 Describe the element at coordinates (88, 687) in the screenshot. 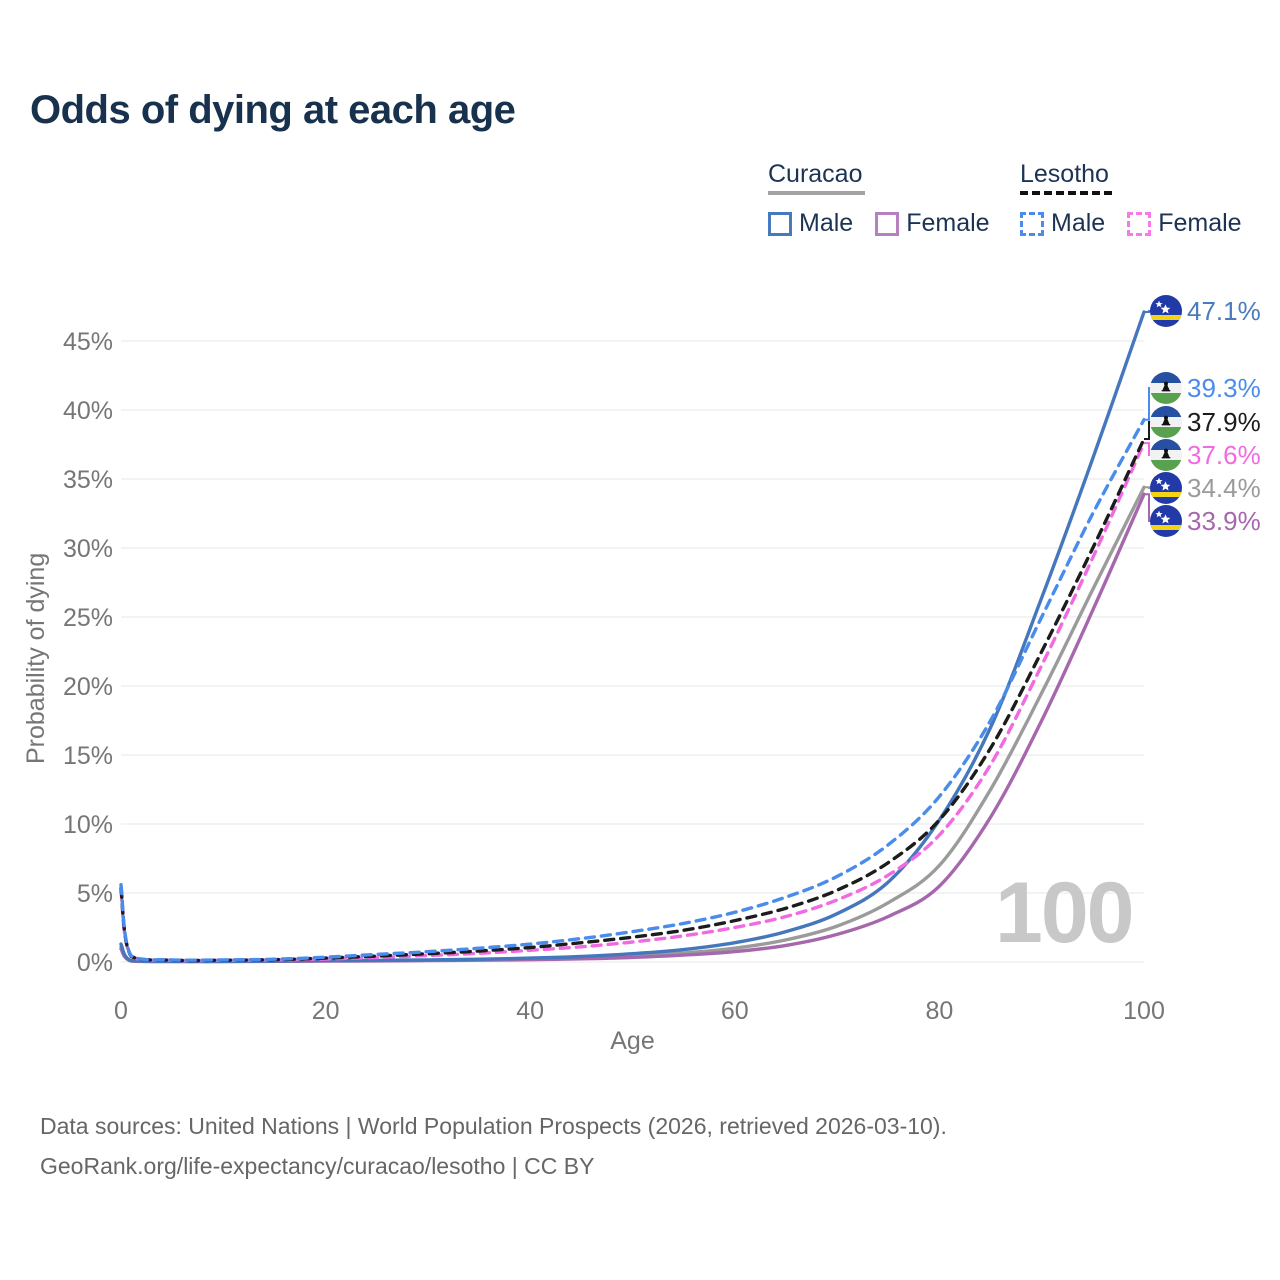

I see `y-tick-label: 20%` at that location.